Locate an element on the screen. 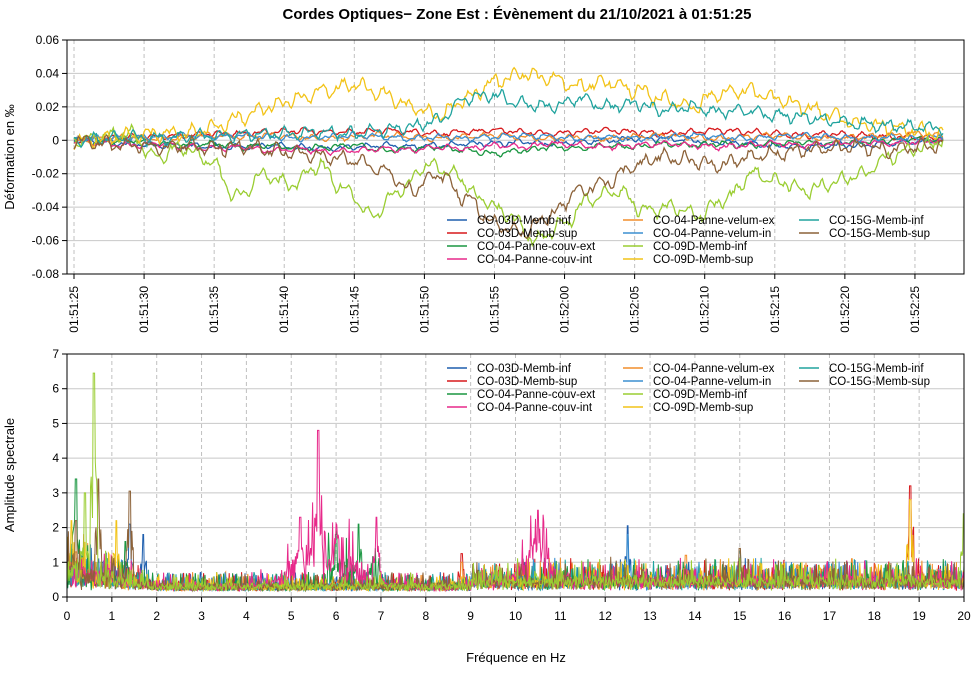  bottom-x-tick-label: 13 is located at coordinates (650, 616).